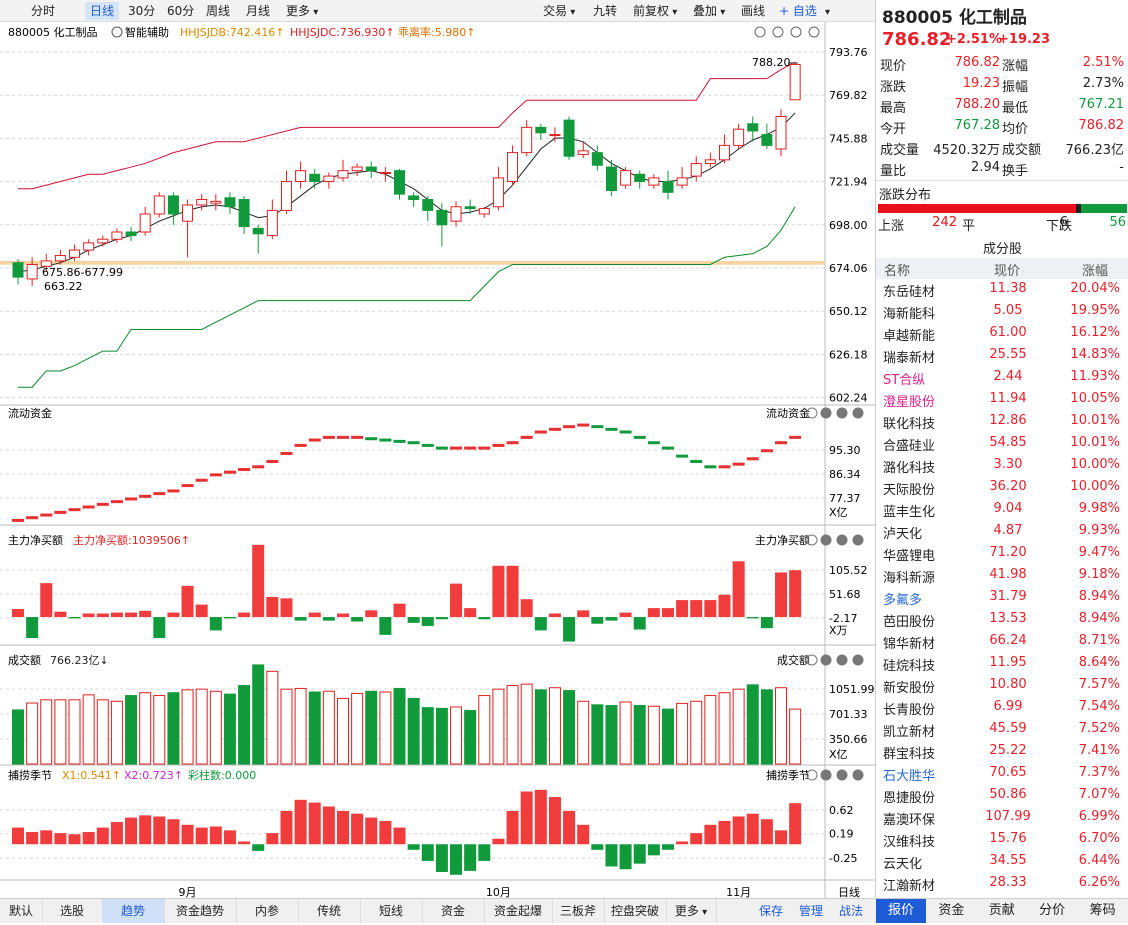 This screenshot has width=1128, height=925. I want to click on stock-name: 瑞泰新材, so click(909, 358).